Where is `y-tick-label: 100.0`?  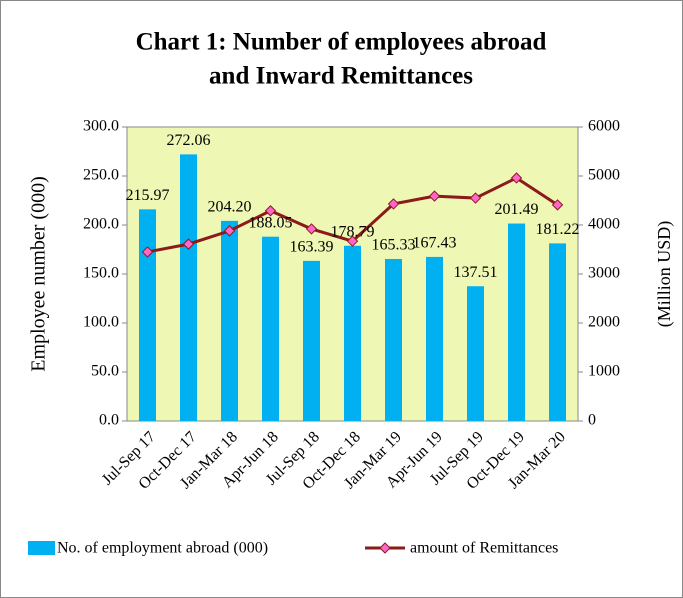
y-tick-label: 100.0 is located at coordinates (101, 322).